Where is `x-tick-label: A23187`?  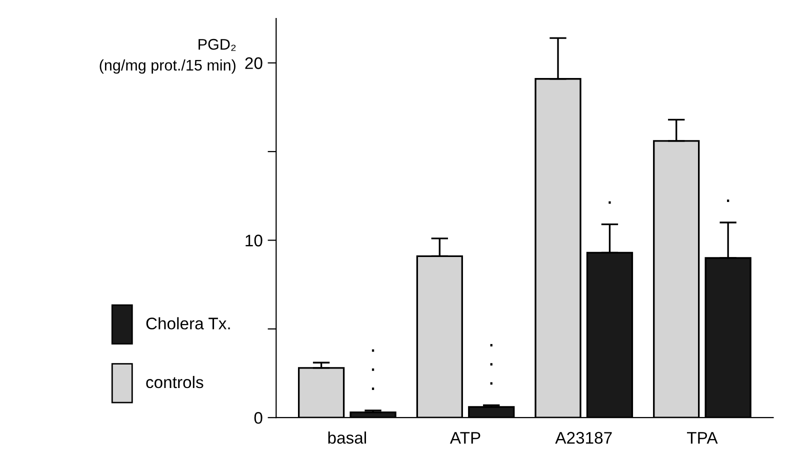 x-tick-label: A23187 is located at coordinates (583, 438).